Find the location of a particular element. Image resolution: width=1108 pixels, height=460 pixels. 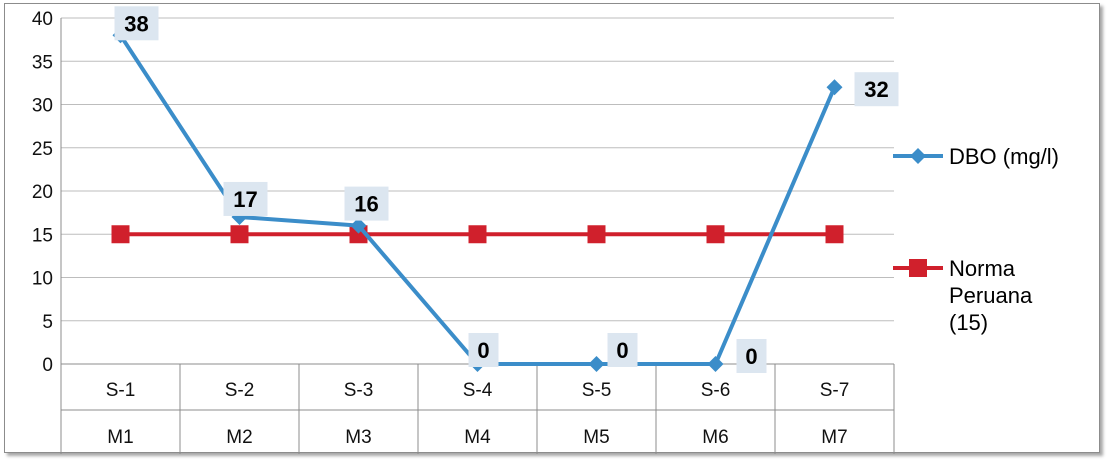

x-category-label-secondary: M7 is located at coordinates (834, 437).